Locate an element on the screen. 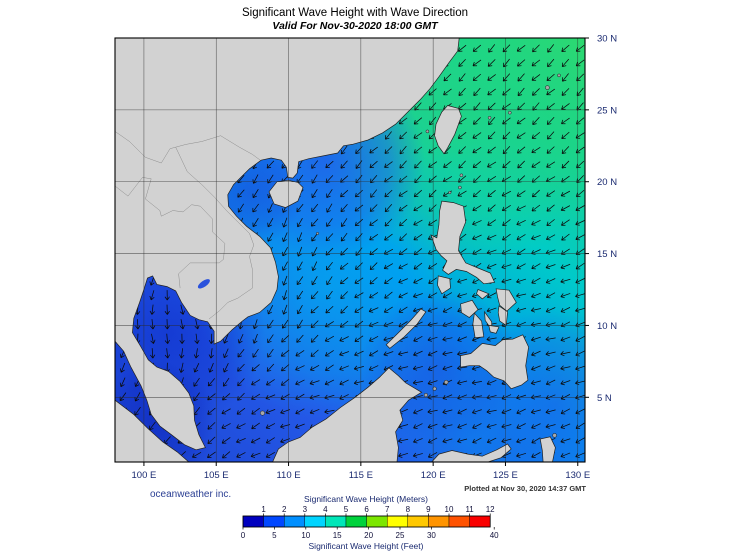  lat-tick-label: 10 N is located at coordinates (607, 326).